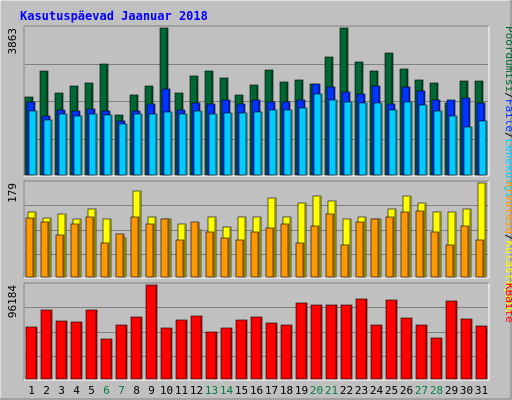 The height and width of the screenshot is (400, 512). I want to click on day-label: 29, so click(451, 390).